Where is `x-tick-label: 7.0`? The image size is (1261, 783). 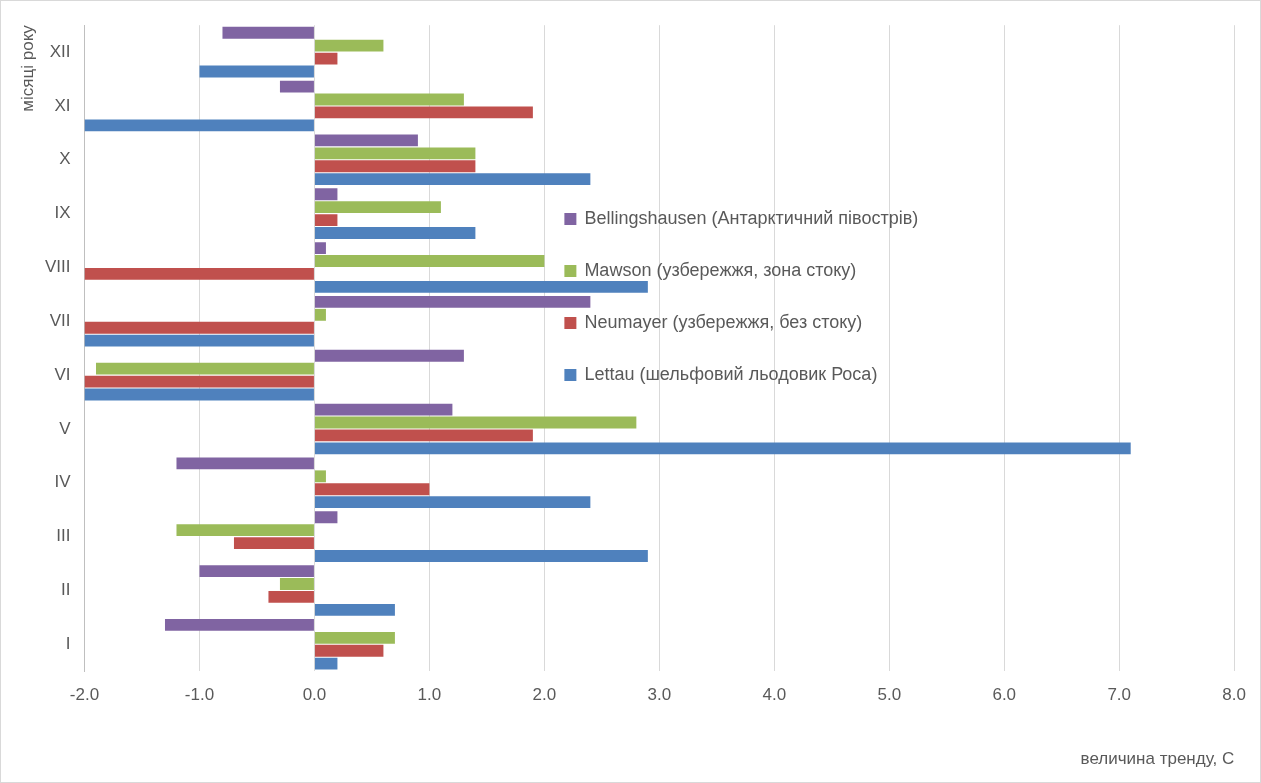
x-tick-label: 7.0 is located at coordinates (1119, 695).